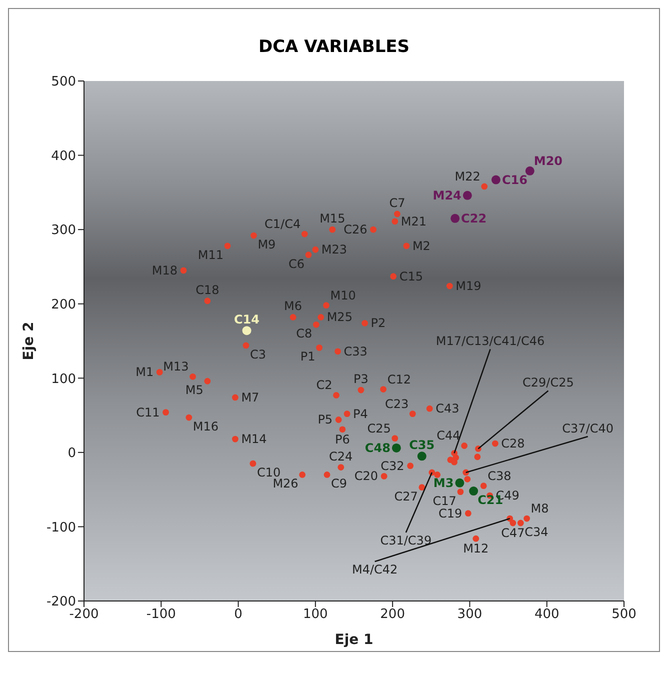 The height and width of the screenshot is (681, 670). What do you see at coordinates (500, 475) in the screenshot?
I see `annotation: C38` at bounding box center [500, 475].